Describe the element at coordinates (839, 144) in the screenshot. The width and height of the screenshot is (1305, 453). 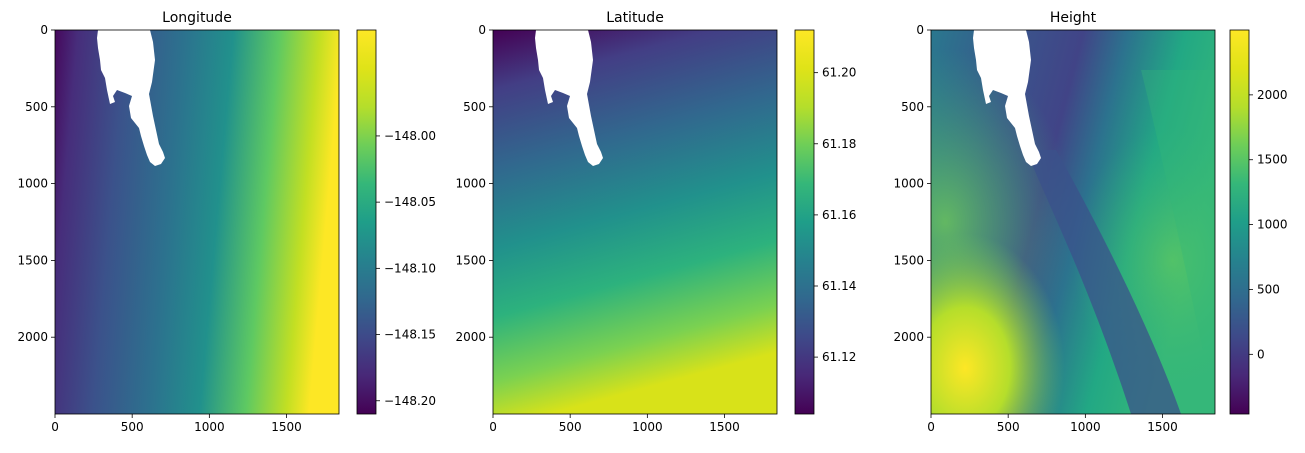
I see `colorbar-tick-label: 61.18` at that location.